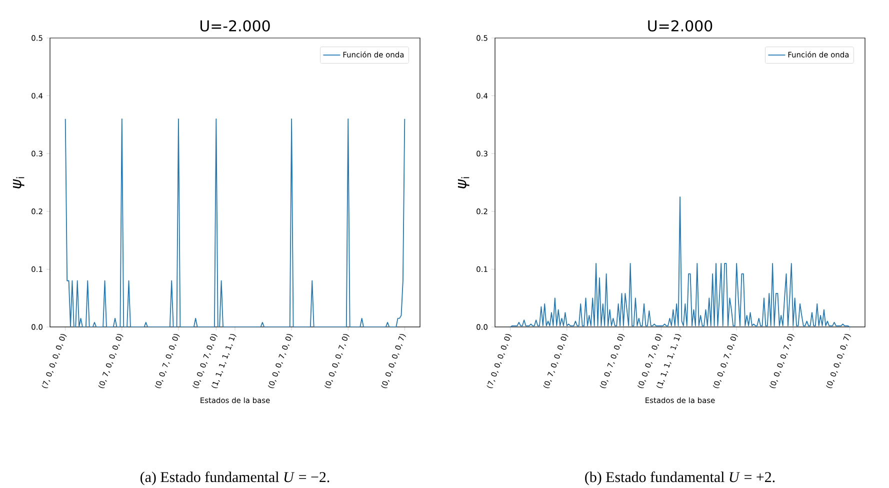  Describe the element at coordinates (680, 478) in the screenshot. I see `text: (b) Estado fundamental U = +2.` at that location.